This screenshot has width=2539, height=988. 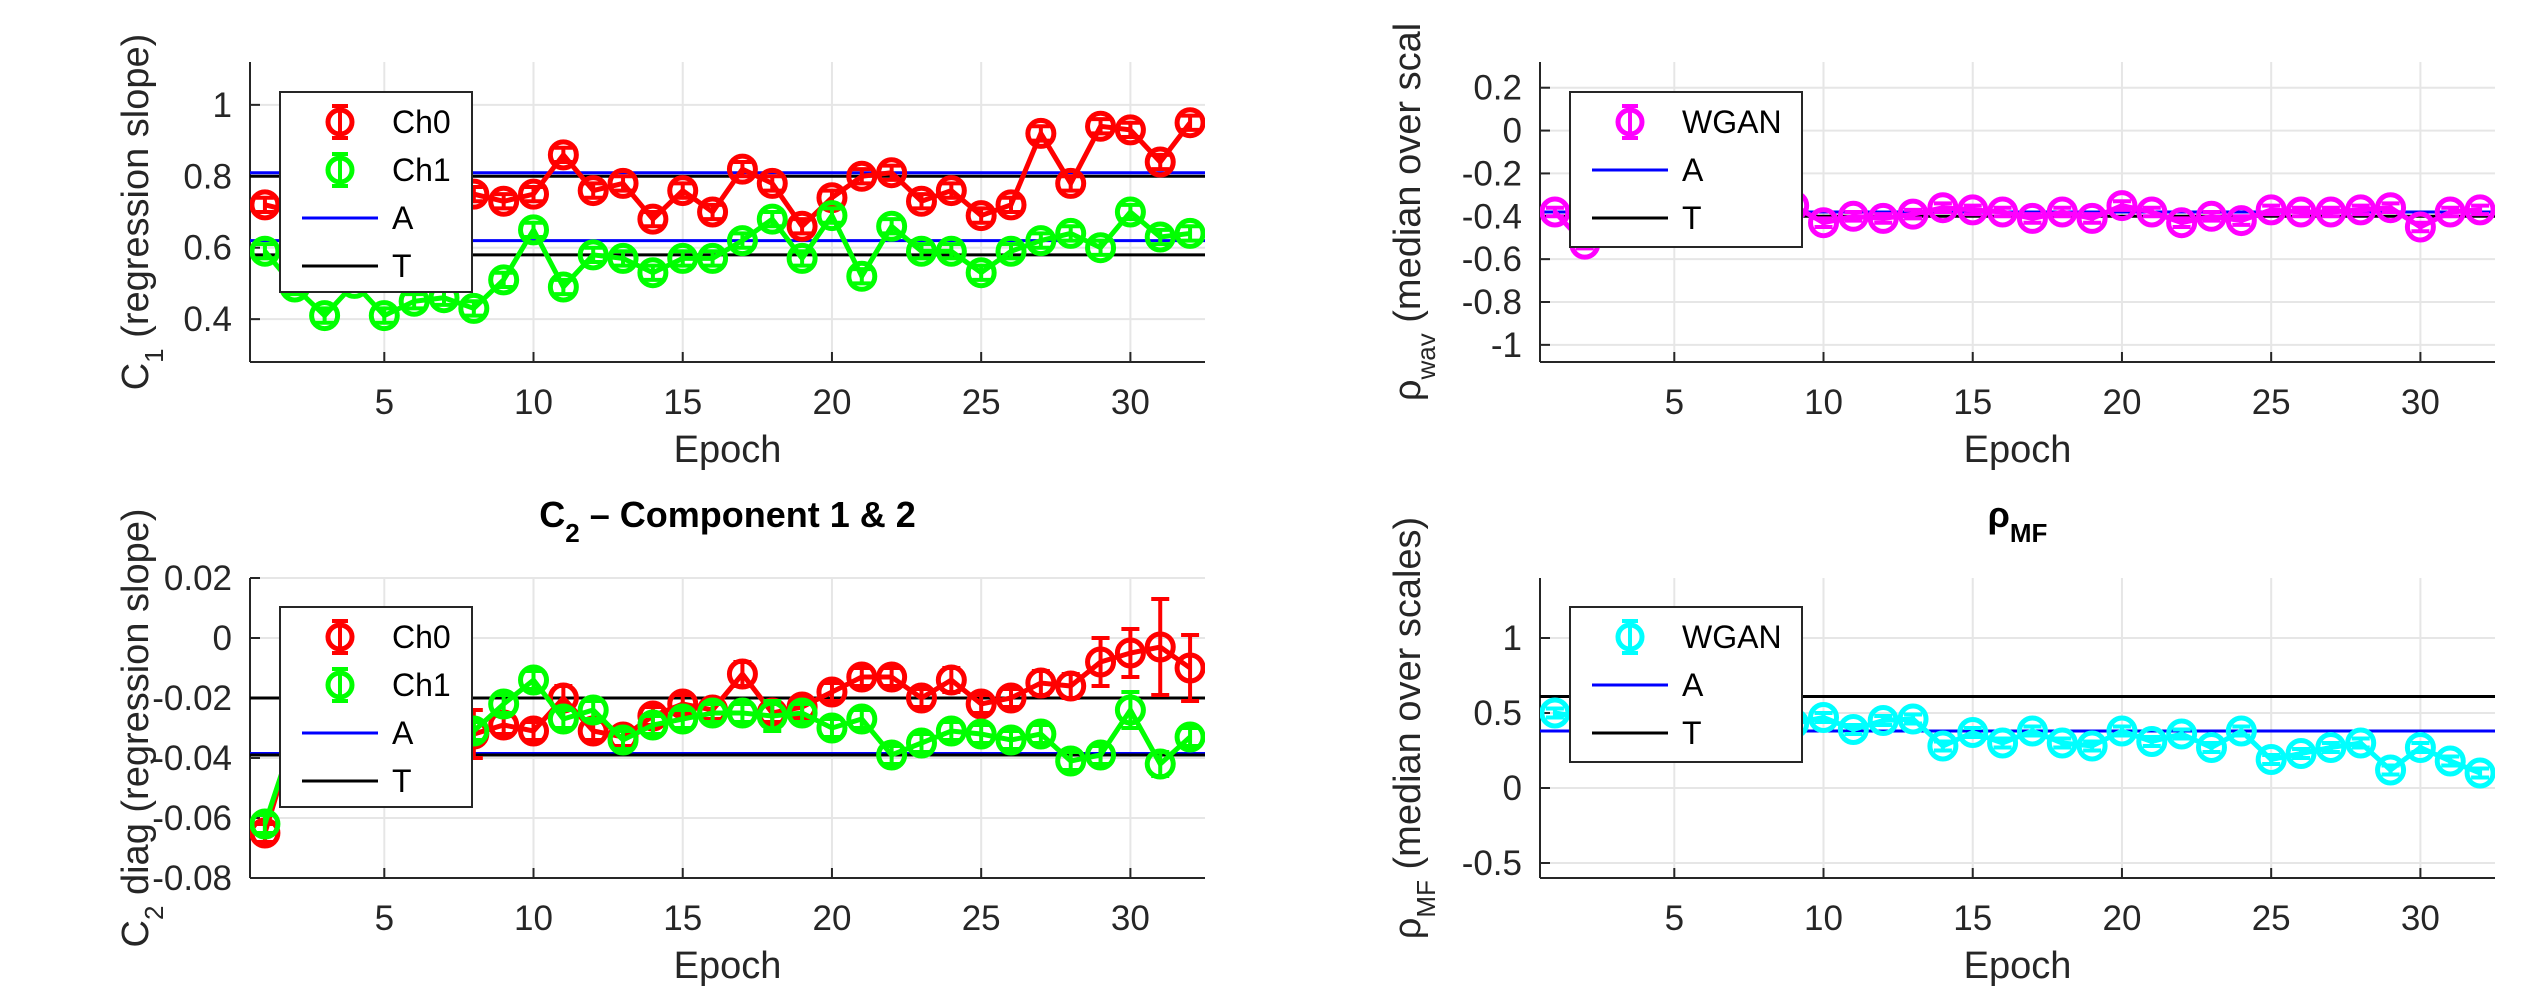 I want to click on y-axis-label: C2 diag (regression slope), so click(x=142, y=727).